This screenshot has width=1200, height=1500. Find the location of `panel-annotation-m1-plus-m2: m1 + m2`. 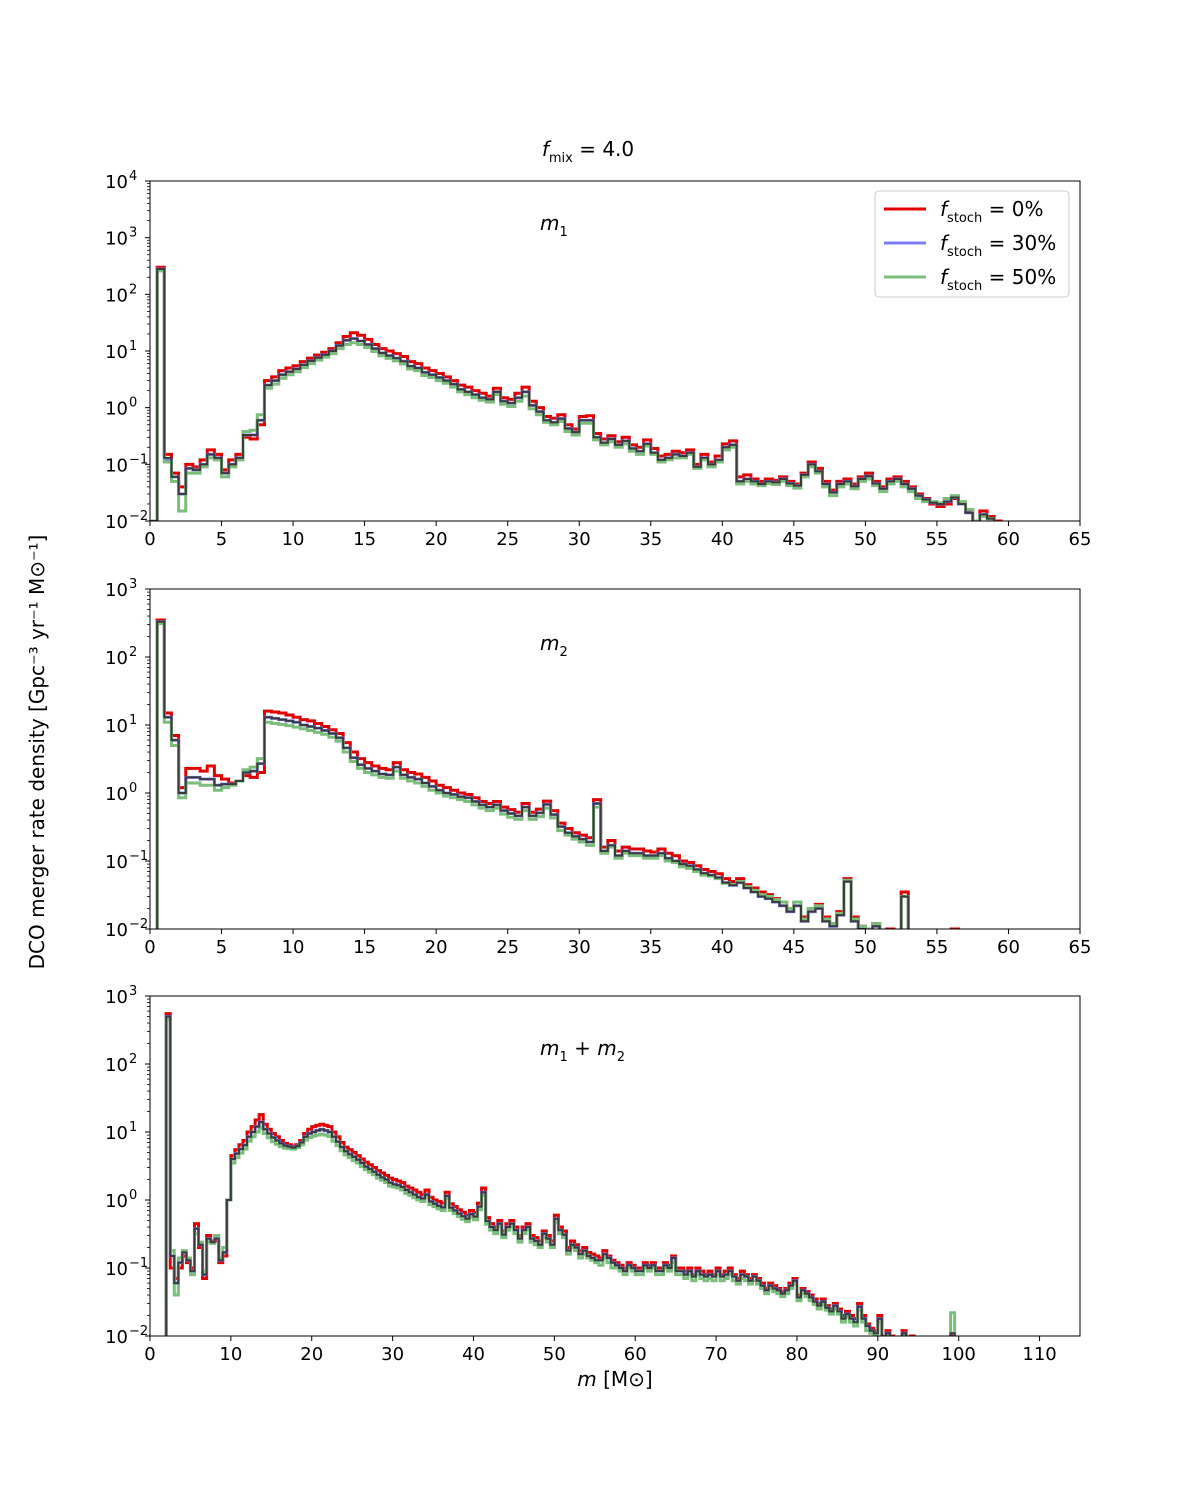

panel-annotation-m1-plus-m2: m1 + m2 is located at coordinates (582, 1050).